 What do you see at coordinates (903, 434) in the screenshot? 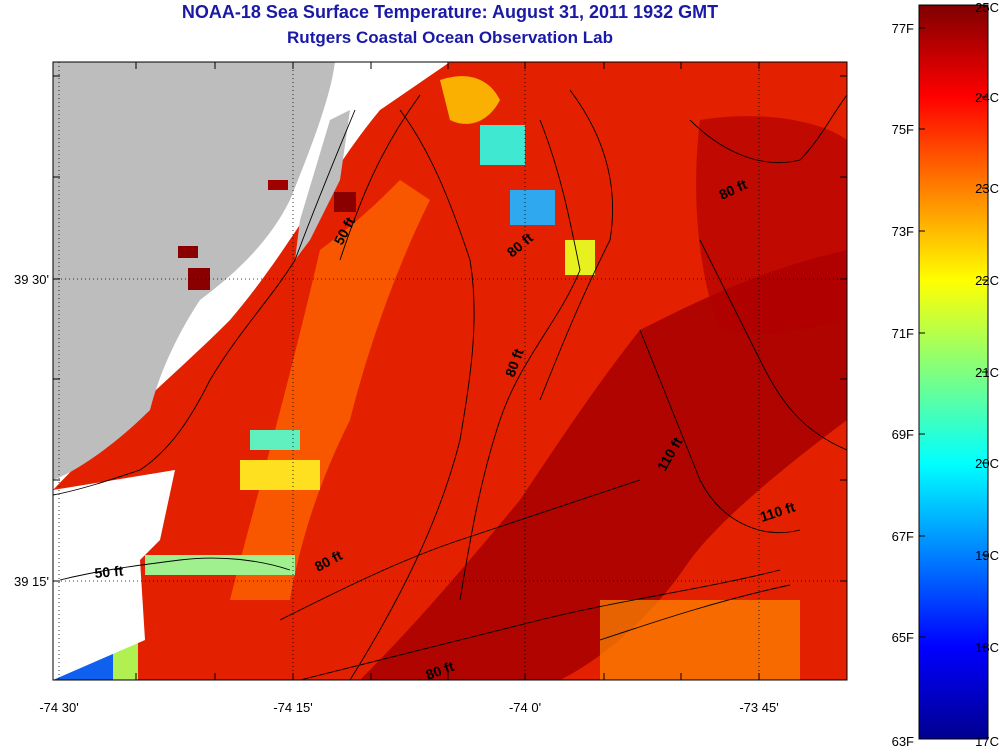
I see `colorbar-f-label: 69F` at bounding box center [903, 434].